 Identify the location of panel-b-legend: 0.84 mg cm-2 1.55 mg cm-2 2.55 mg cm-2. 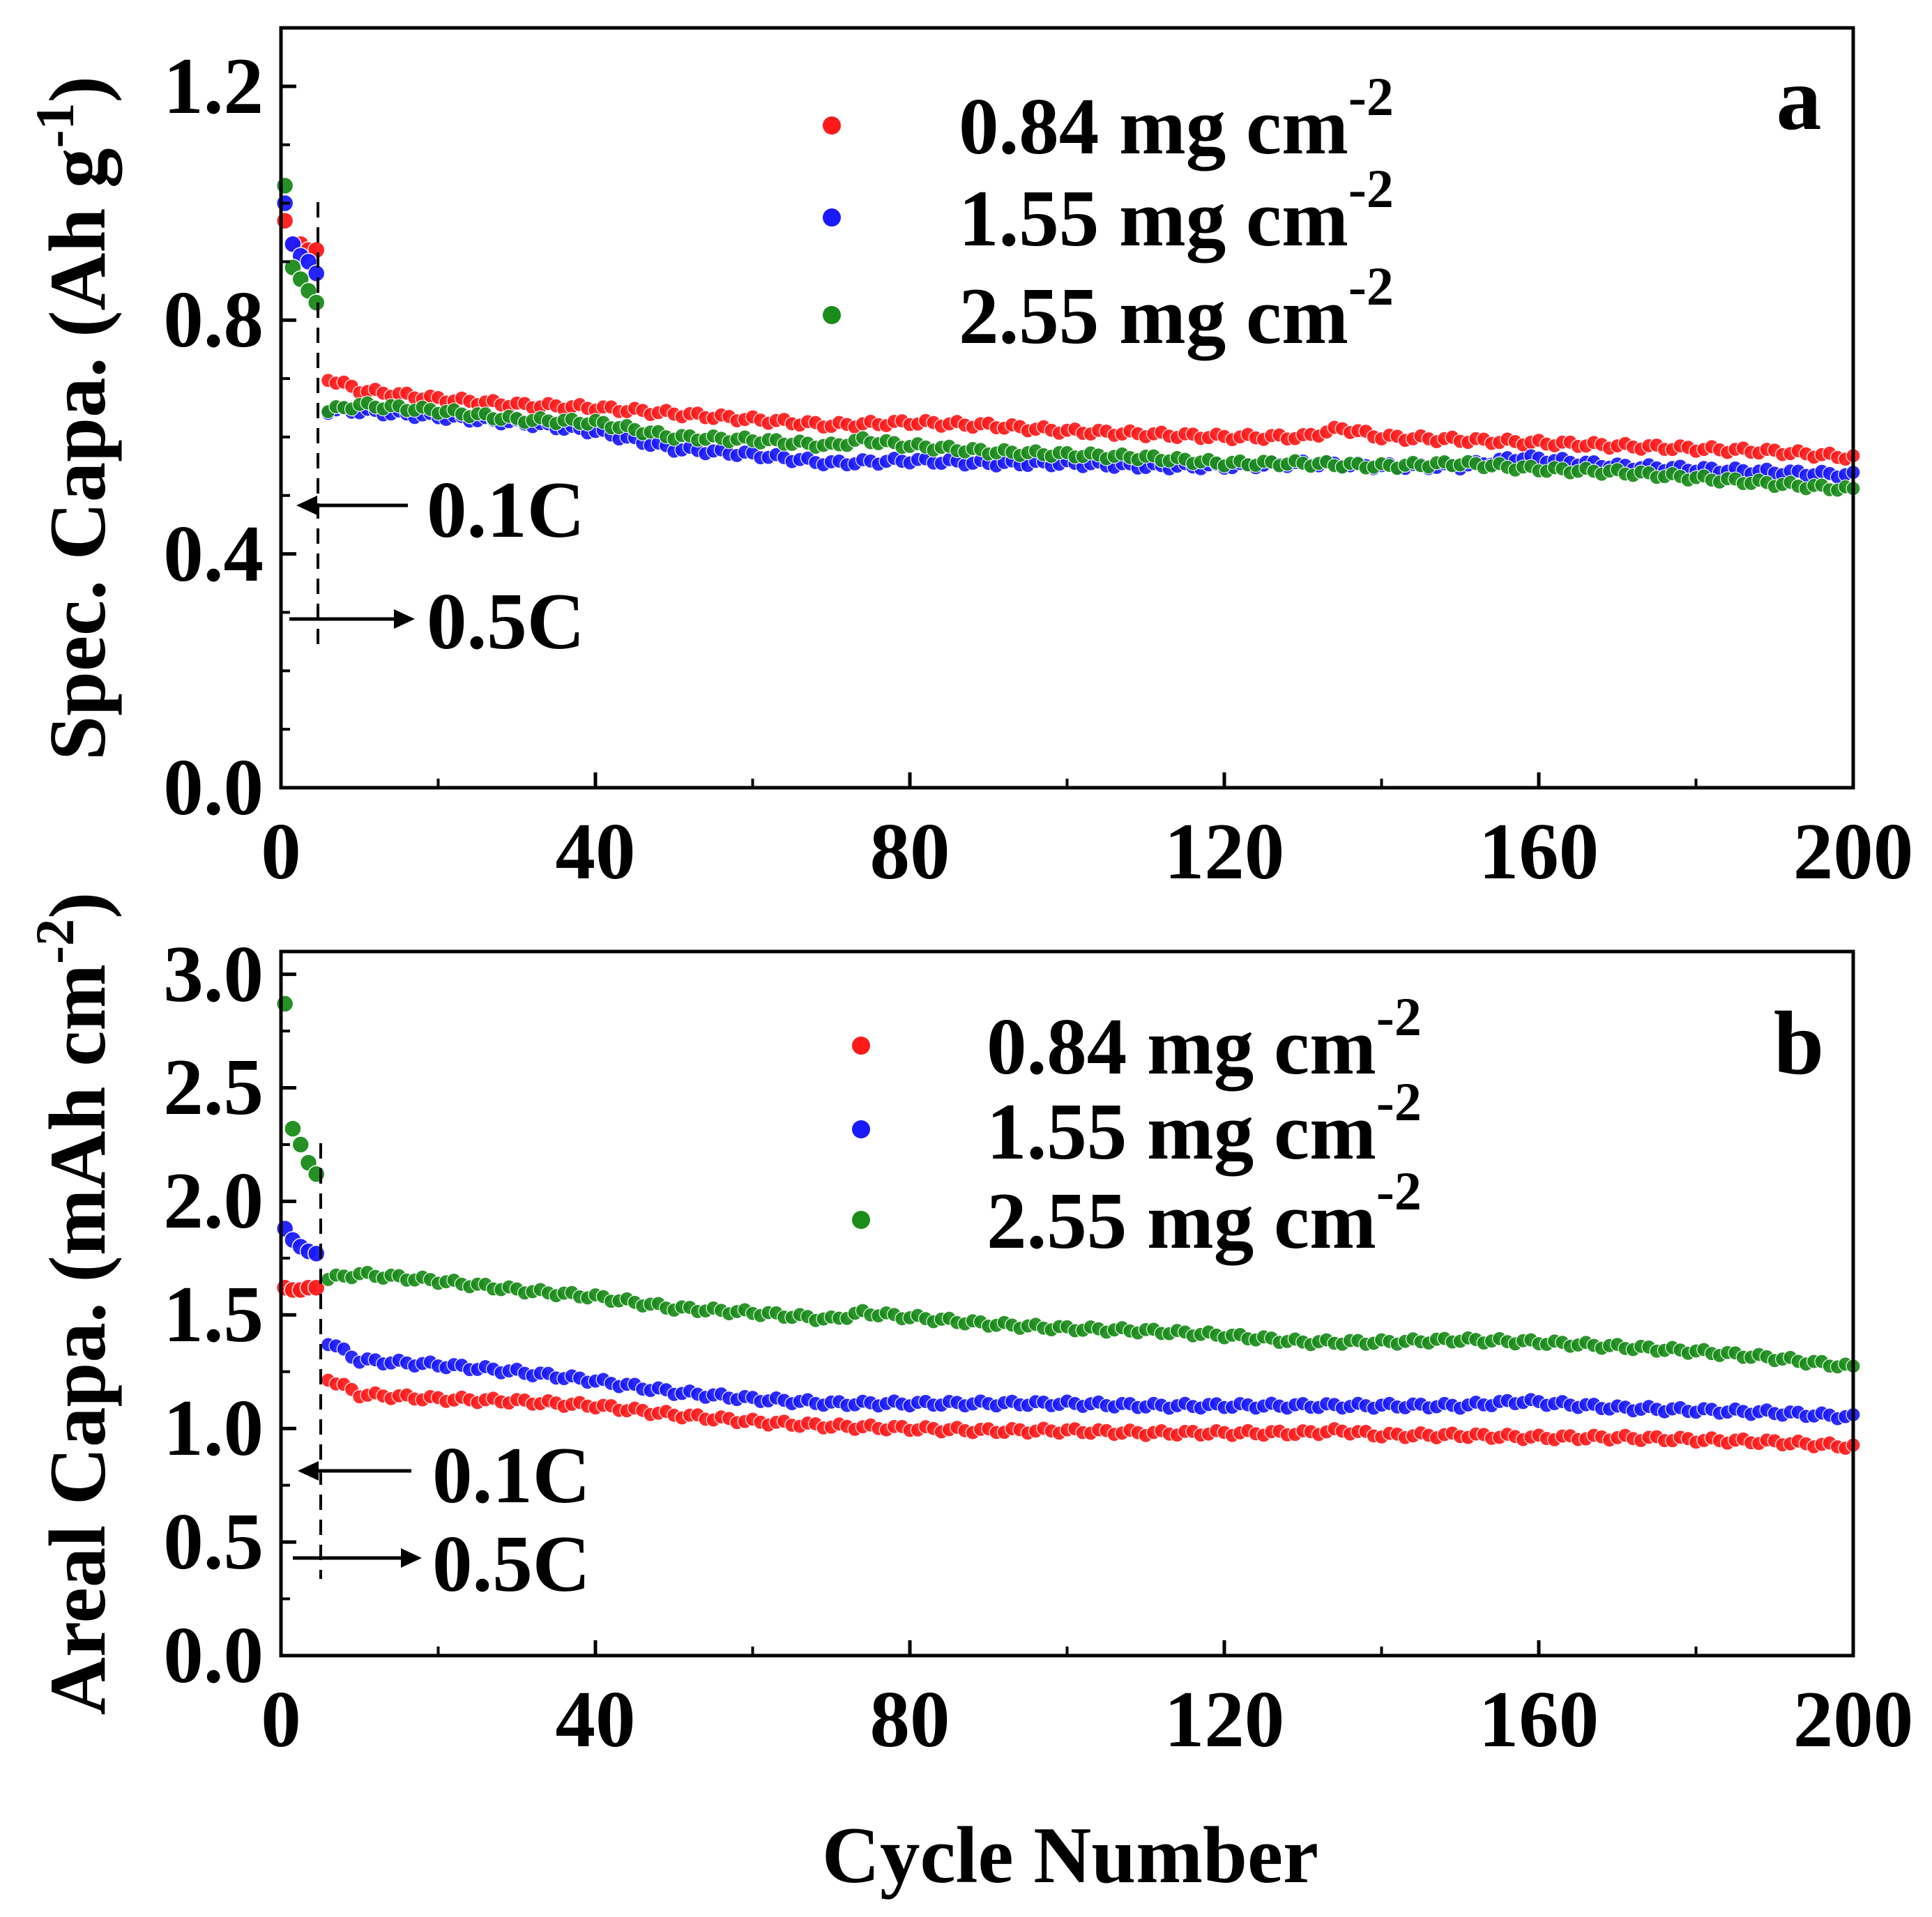
(1137, 1125).